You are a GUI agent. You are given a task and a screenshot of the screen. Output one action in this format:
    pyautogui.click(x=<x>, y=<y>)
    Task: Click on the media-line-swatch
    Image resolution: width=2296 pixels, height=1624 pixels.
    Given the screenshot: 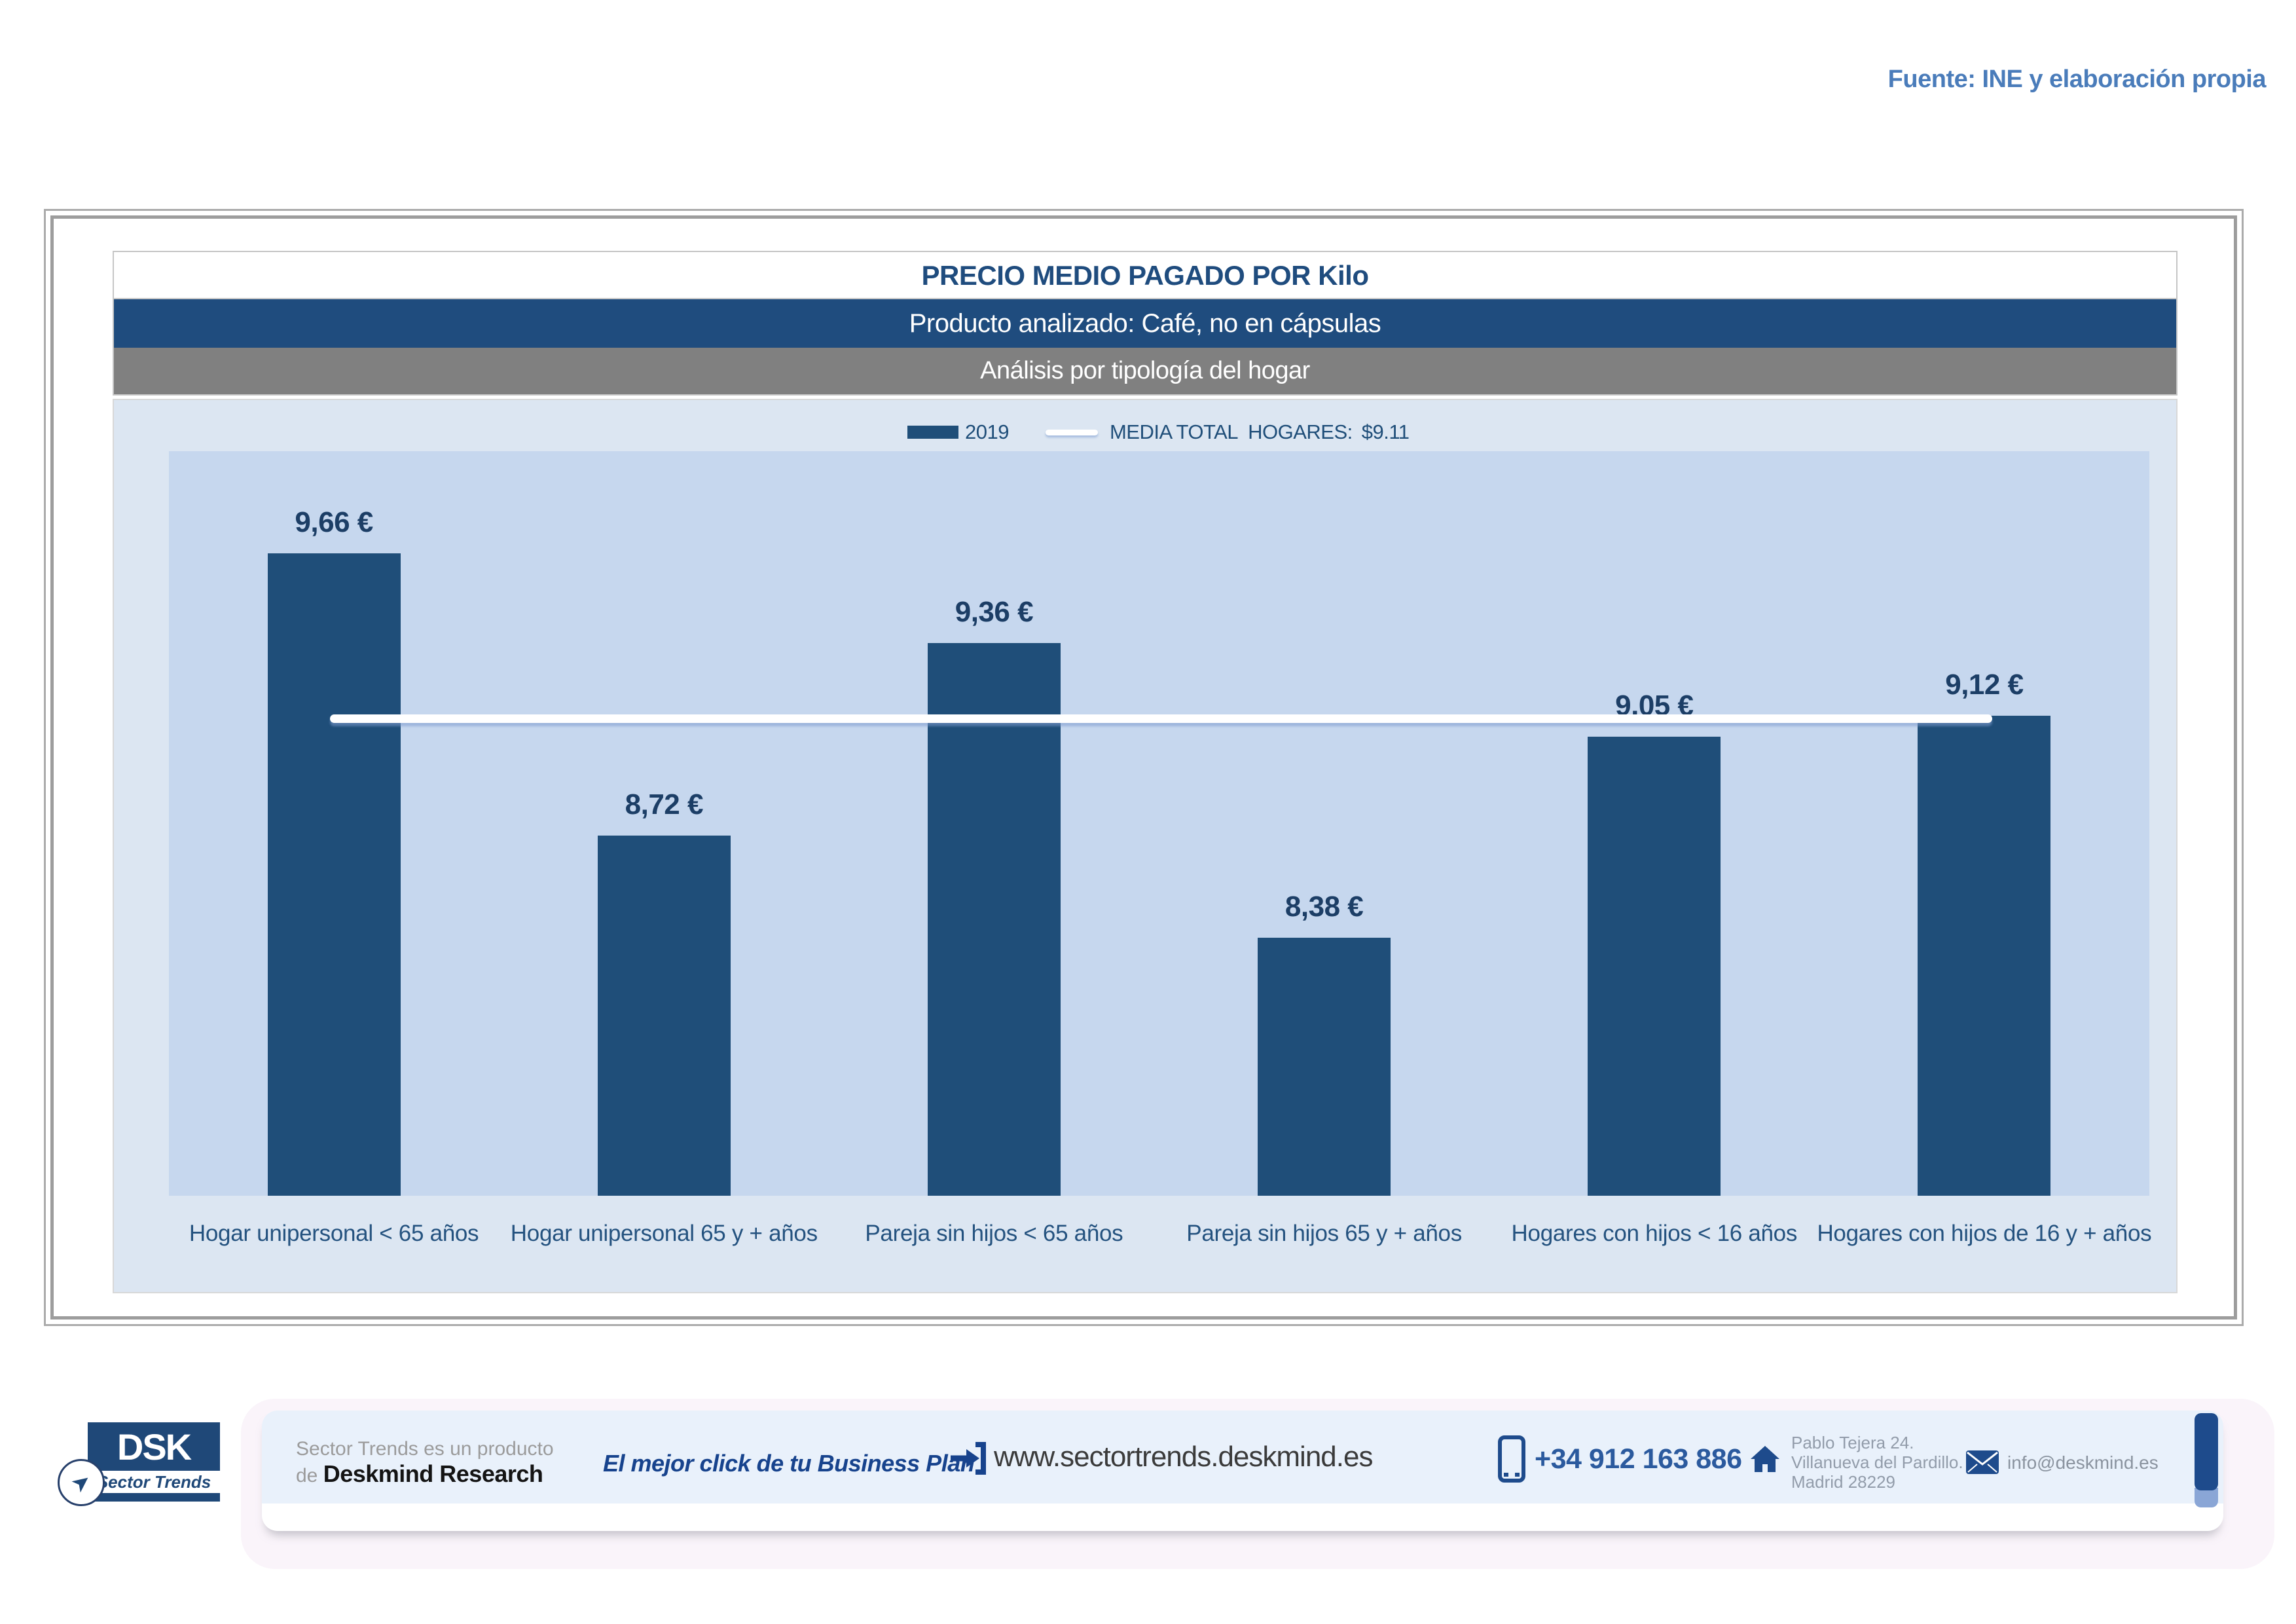 What is the action you would take?
    pyautogui.click(x=1071, y=432)
    